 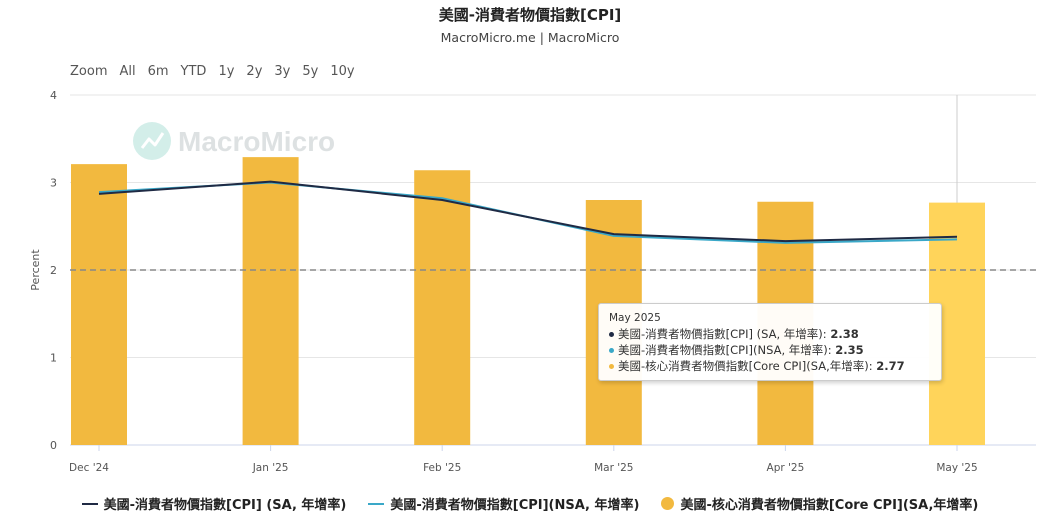 I want to click on y-axis: 0 1 2 3 4, so click(x=53, y=270).